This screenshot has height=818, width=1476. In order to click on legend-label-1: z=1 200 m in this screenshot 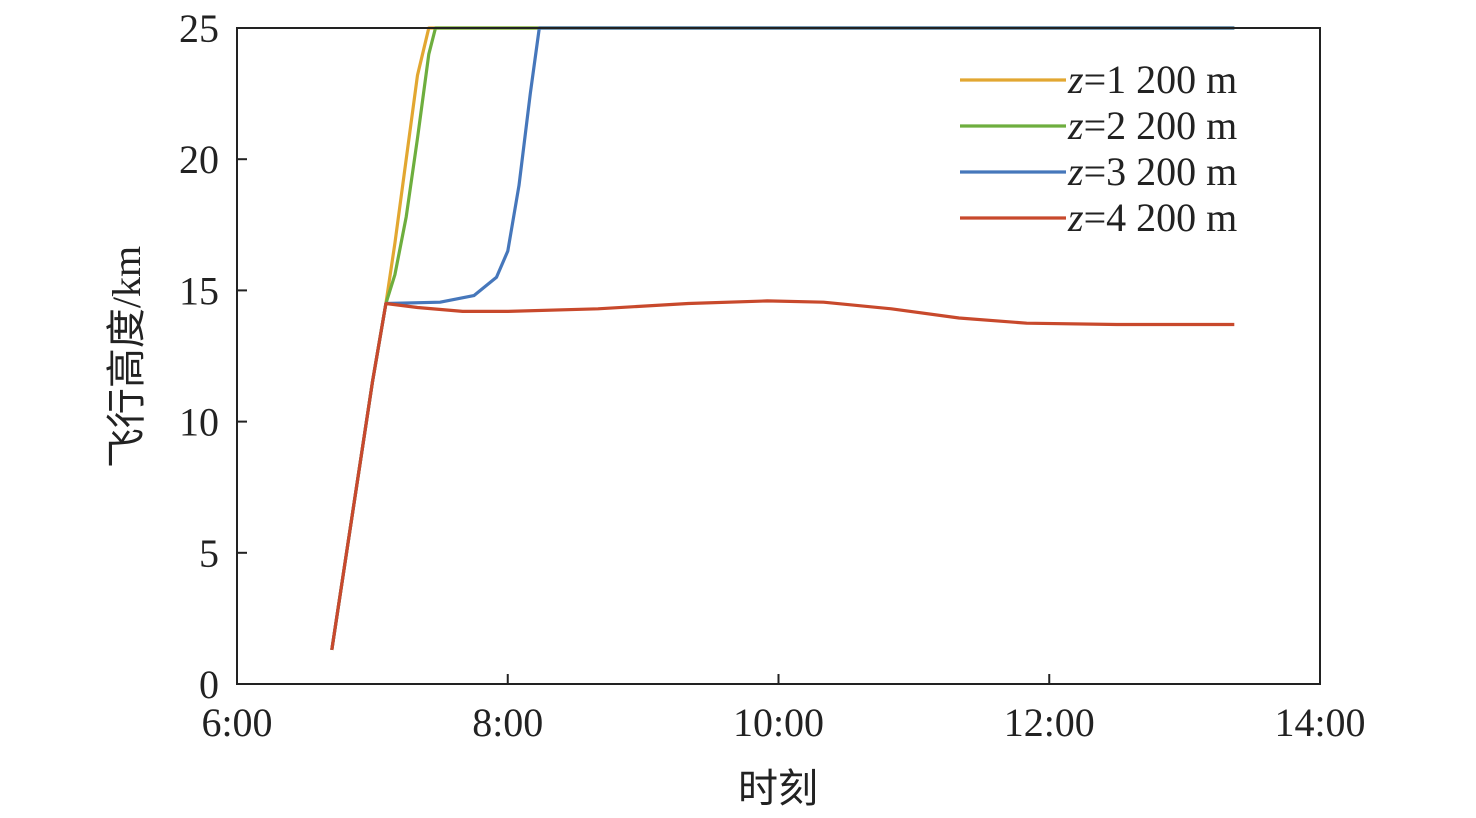, I will do `click(1152, 79)`.